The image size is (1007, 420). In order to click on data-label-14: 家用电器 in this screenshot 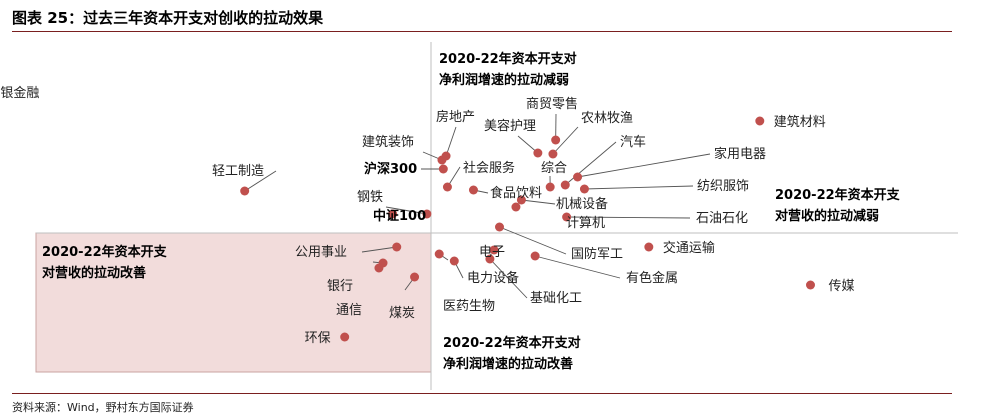, I will do `click(740, 154)`.